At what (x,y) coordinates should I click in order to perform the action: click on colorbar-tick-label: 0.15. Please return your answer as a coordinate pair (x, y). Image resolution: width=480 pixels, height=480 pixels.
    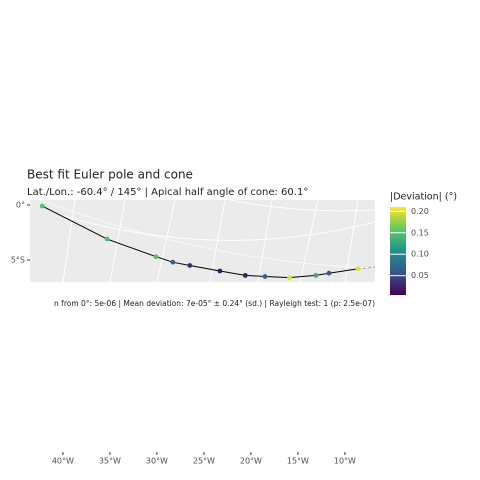
    Looking at the image, I should click on (420, 232).